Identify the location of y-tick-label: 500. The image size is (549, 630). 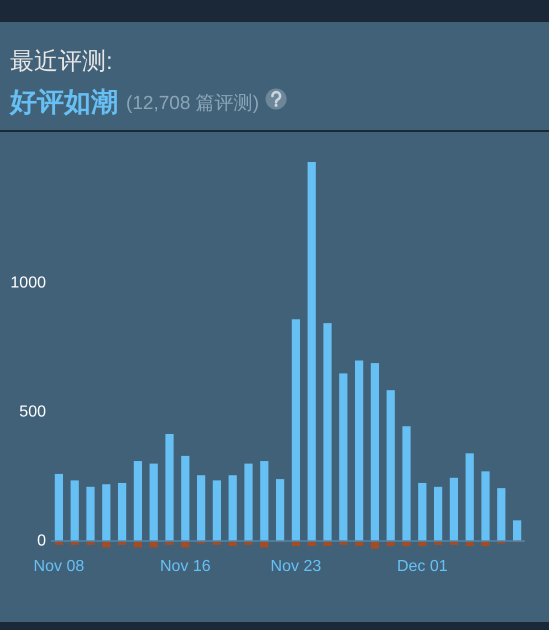
(32, 412).